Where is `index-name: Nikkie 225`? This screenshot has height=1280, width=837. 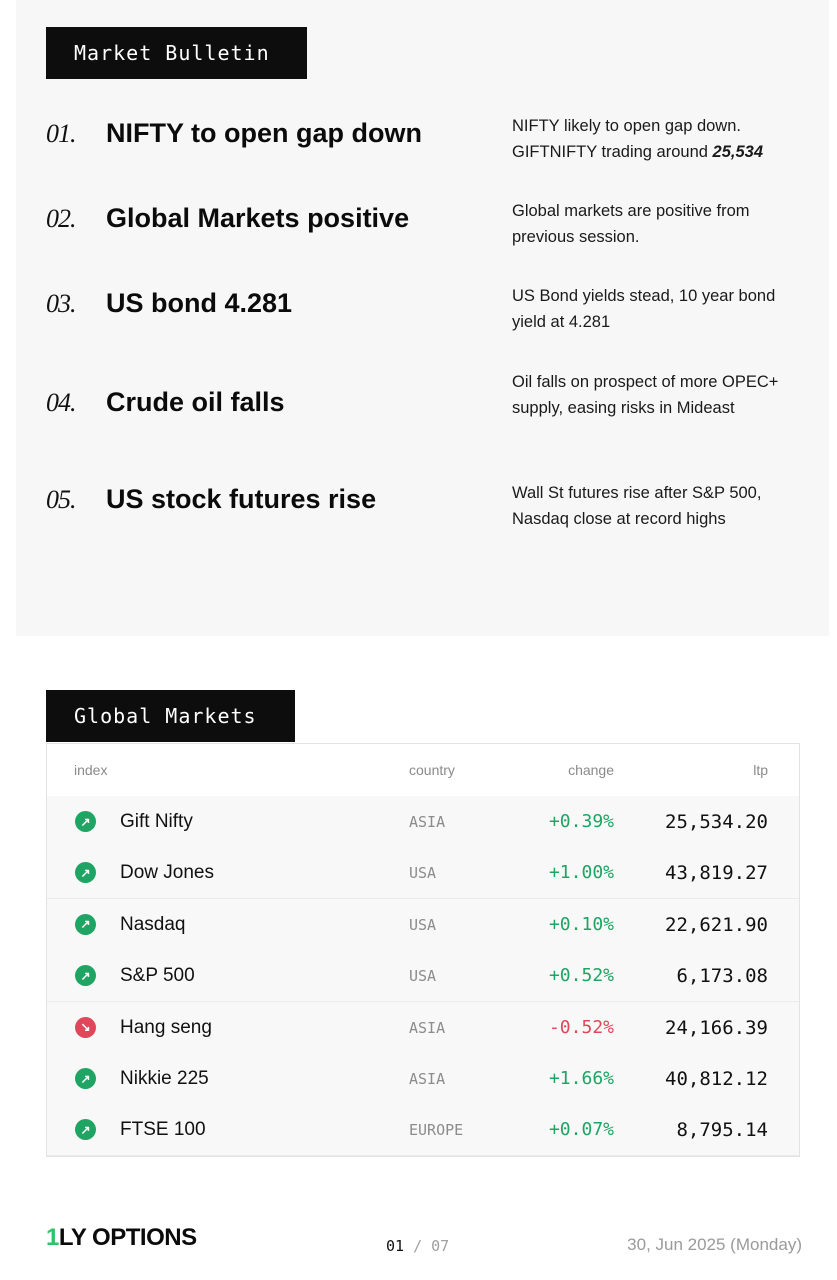 index-name: Nikkie 225 is located at coordinates (164, 1078).